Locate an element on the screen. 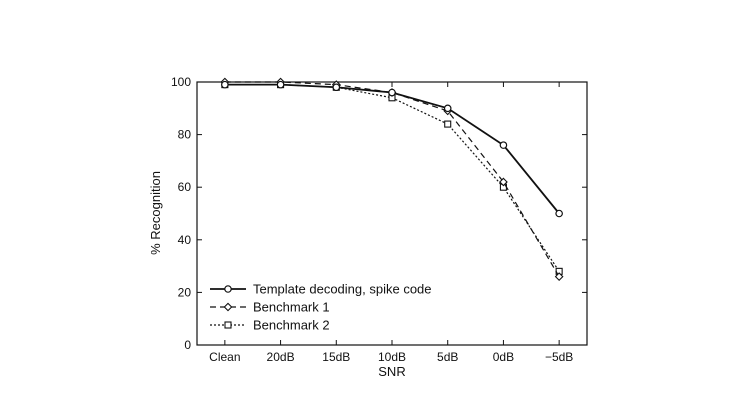 Image resolution: width=740 pixels, height=410 pixels. y-tick-label: 0 is located at coordinates (187, 345).